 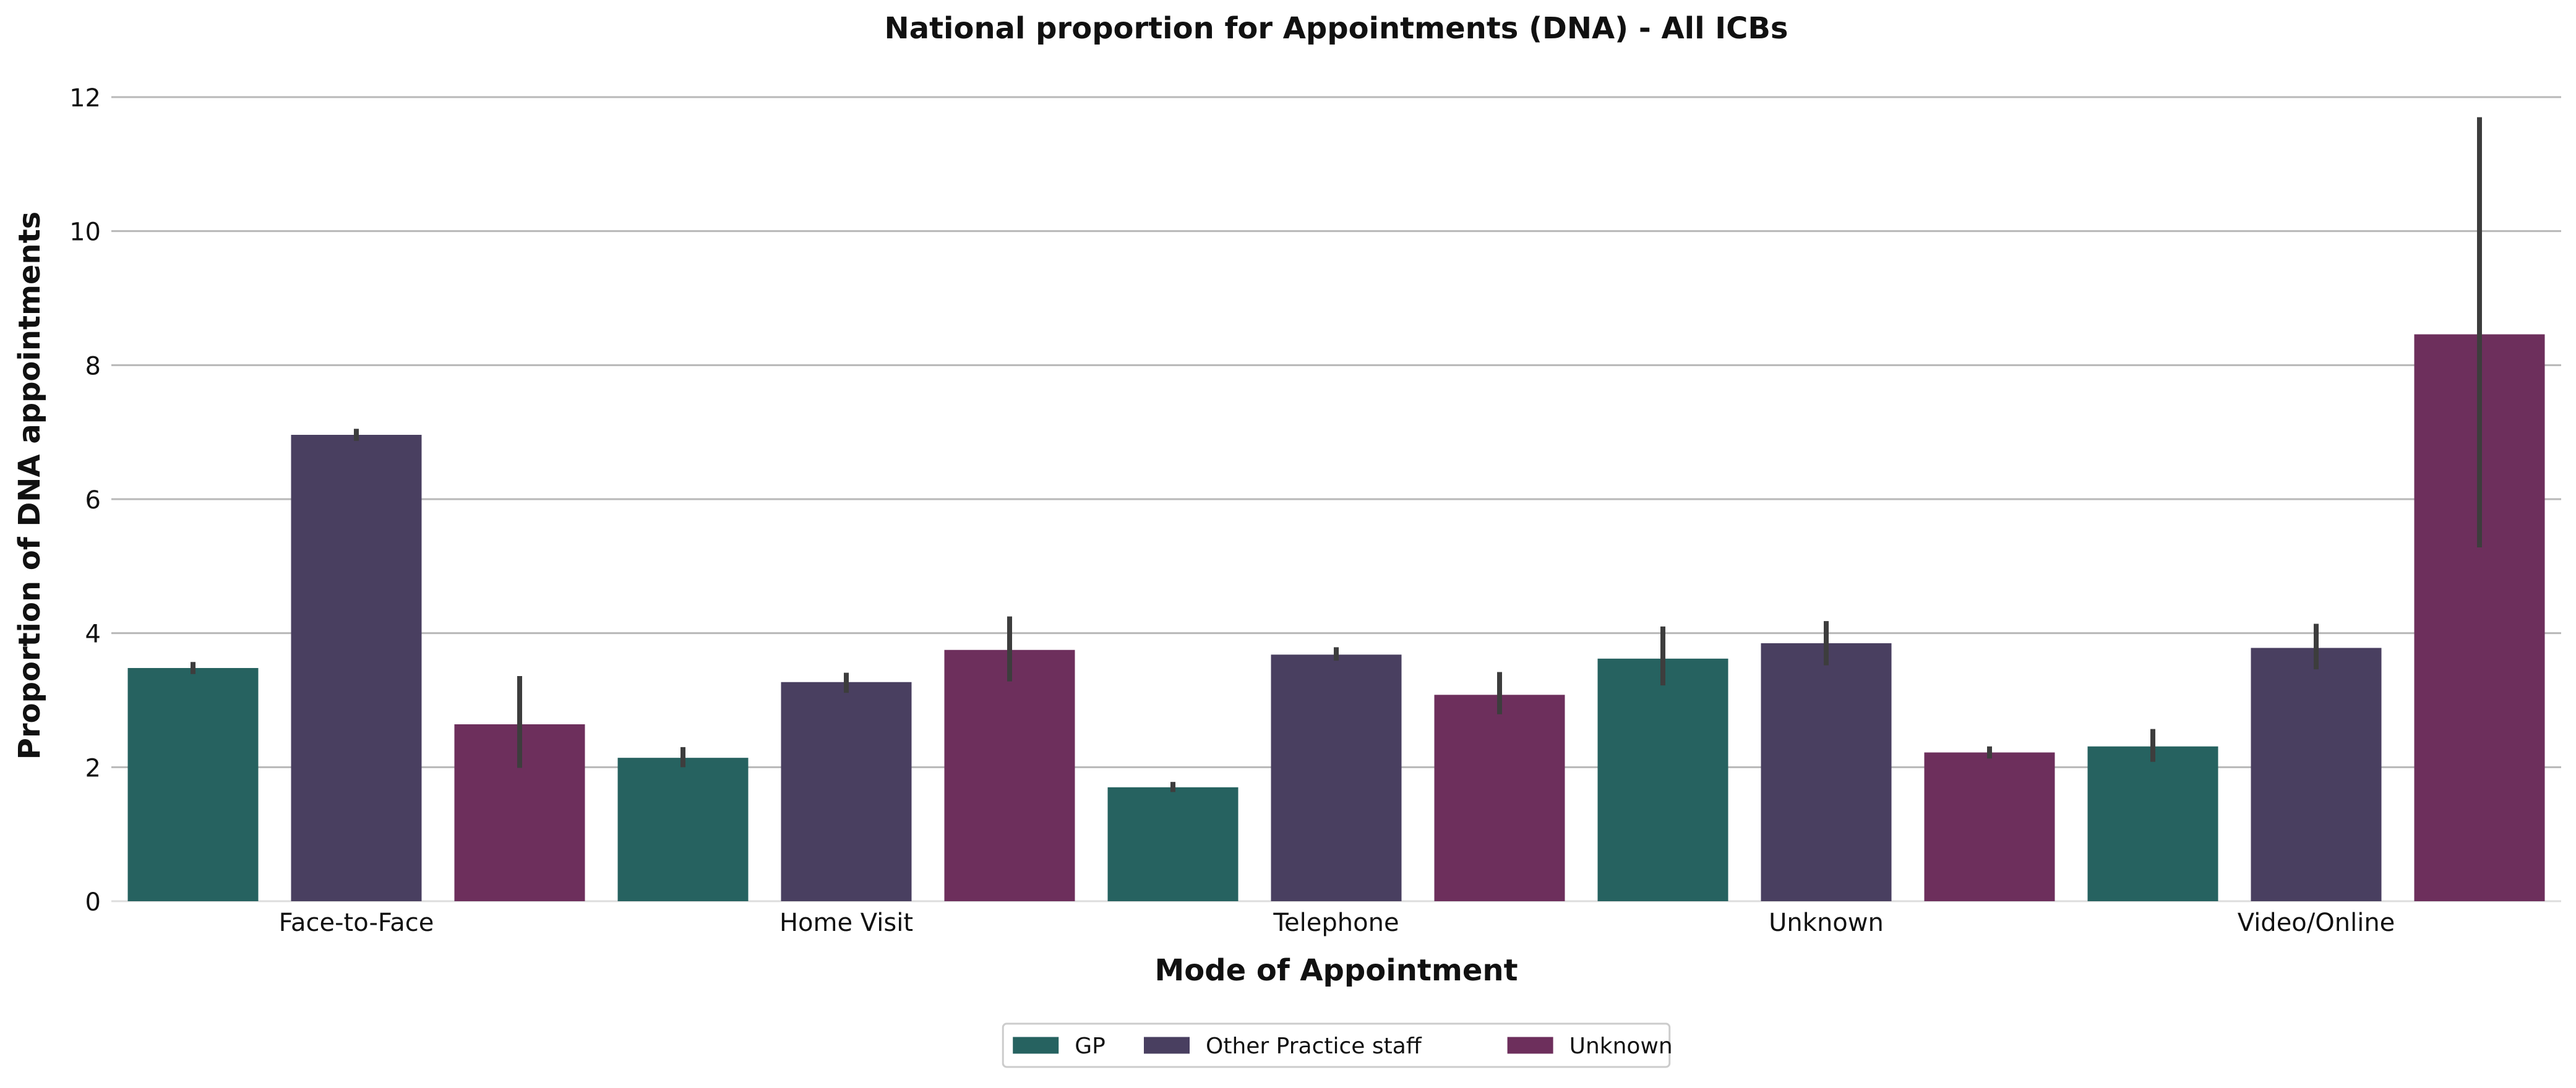 What do you see at coordinates (93, 768) in the screenshot?
I see `y-tick-label: 2` at bounding box center [93, 768].